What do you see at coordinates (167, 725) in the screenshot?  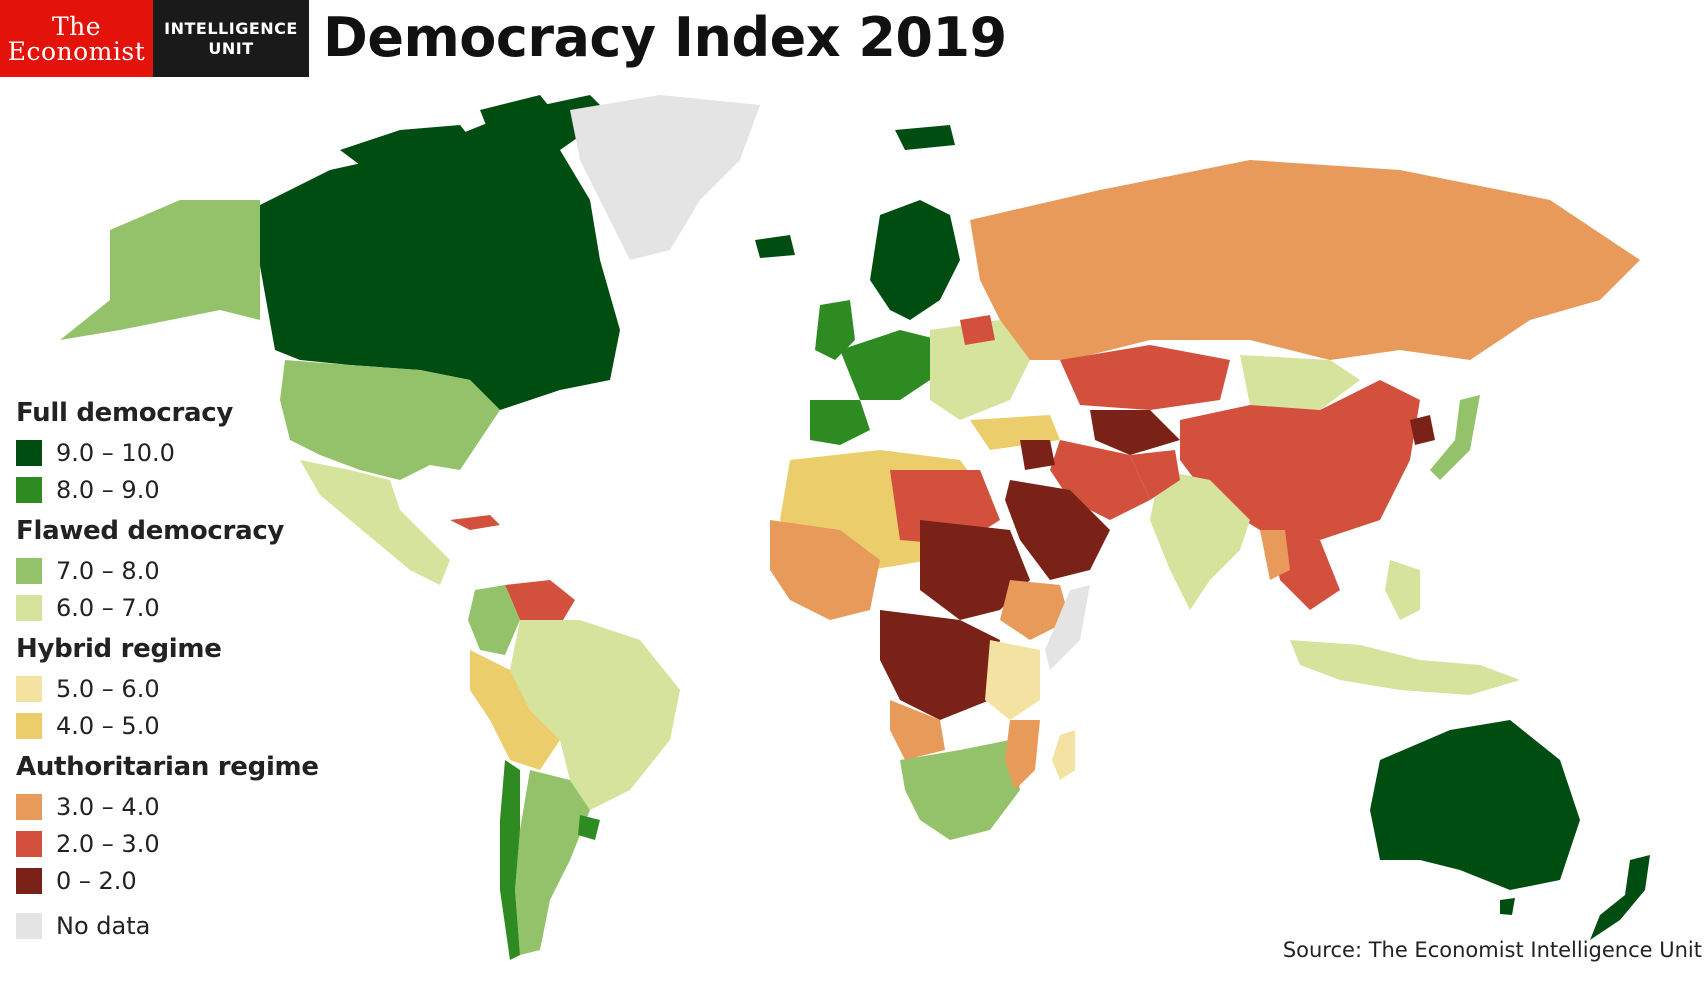 I see `legend-item: 4.0 – 5.0` at bounding box center [167, 725].